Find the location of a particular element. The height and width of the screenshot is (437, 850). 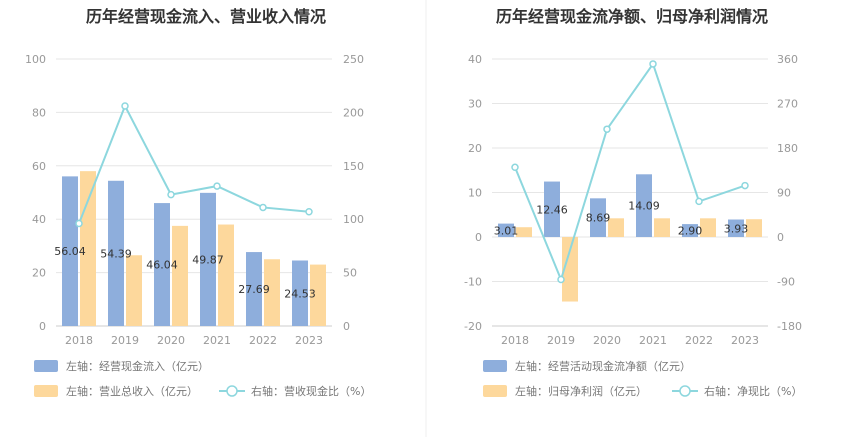

right-axis-tick-label: 360 is located at coordinates (787, 59).